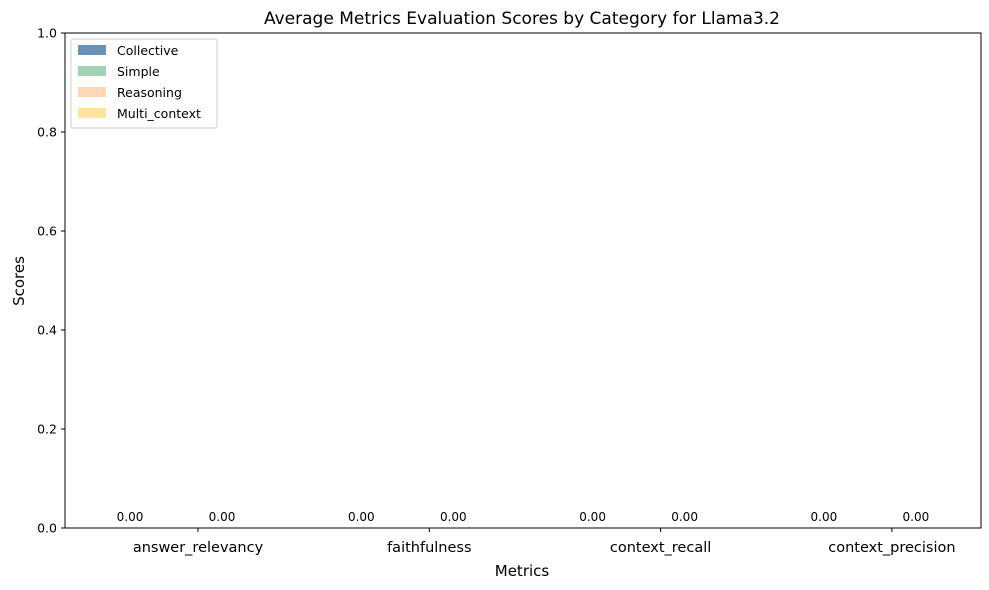 The width and height of the screenshot is (989, 590). I want to click on data-labels: 0.00 0.00 0.00 0.00 0.00 0.00 0.00 0.00, so click(523, 517).